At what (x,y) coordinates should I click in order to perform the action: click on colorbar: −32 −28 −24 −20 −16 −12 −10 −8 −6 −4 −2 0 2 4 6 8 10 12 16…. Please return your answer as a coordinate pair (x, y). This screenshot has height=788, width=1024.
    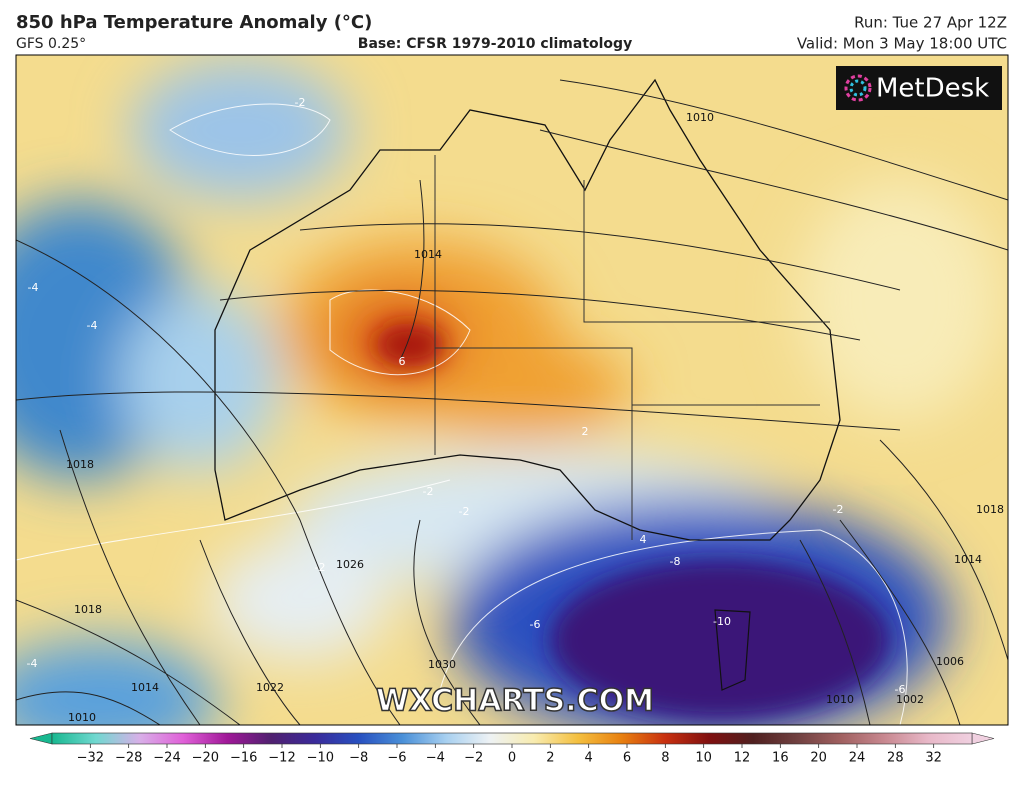
    Looking at the image, I should click on (512, 749).